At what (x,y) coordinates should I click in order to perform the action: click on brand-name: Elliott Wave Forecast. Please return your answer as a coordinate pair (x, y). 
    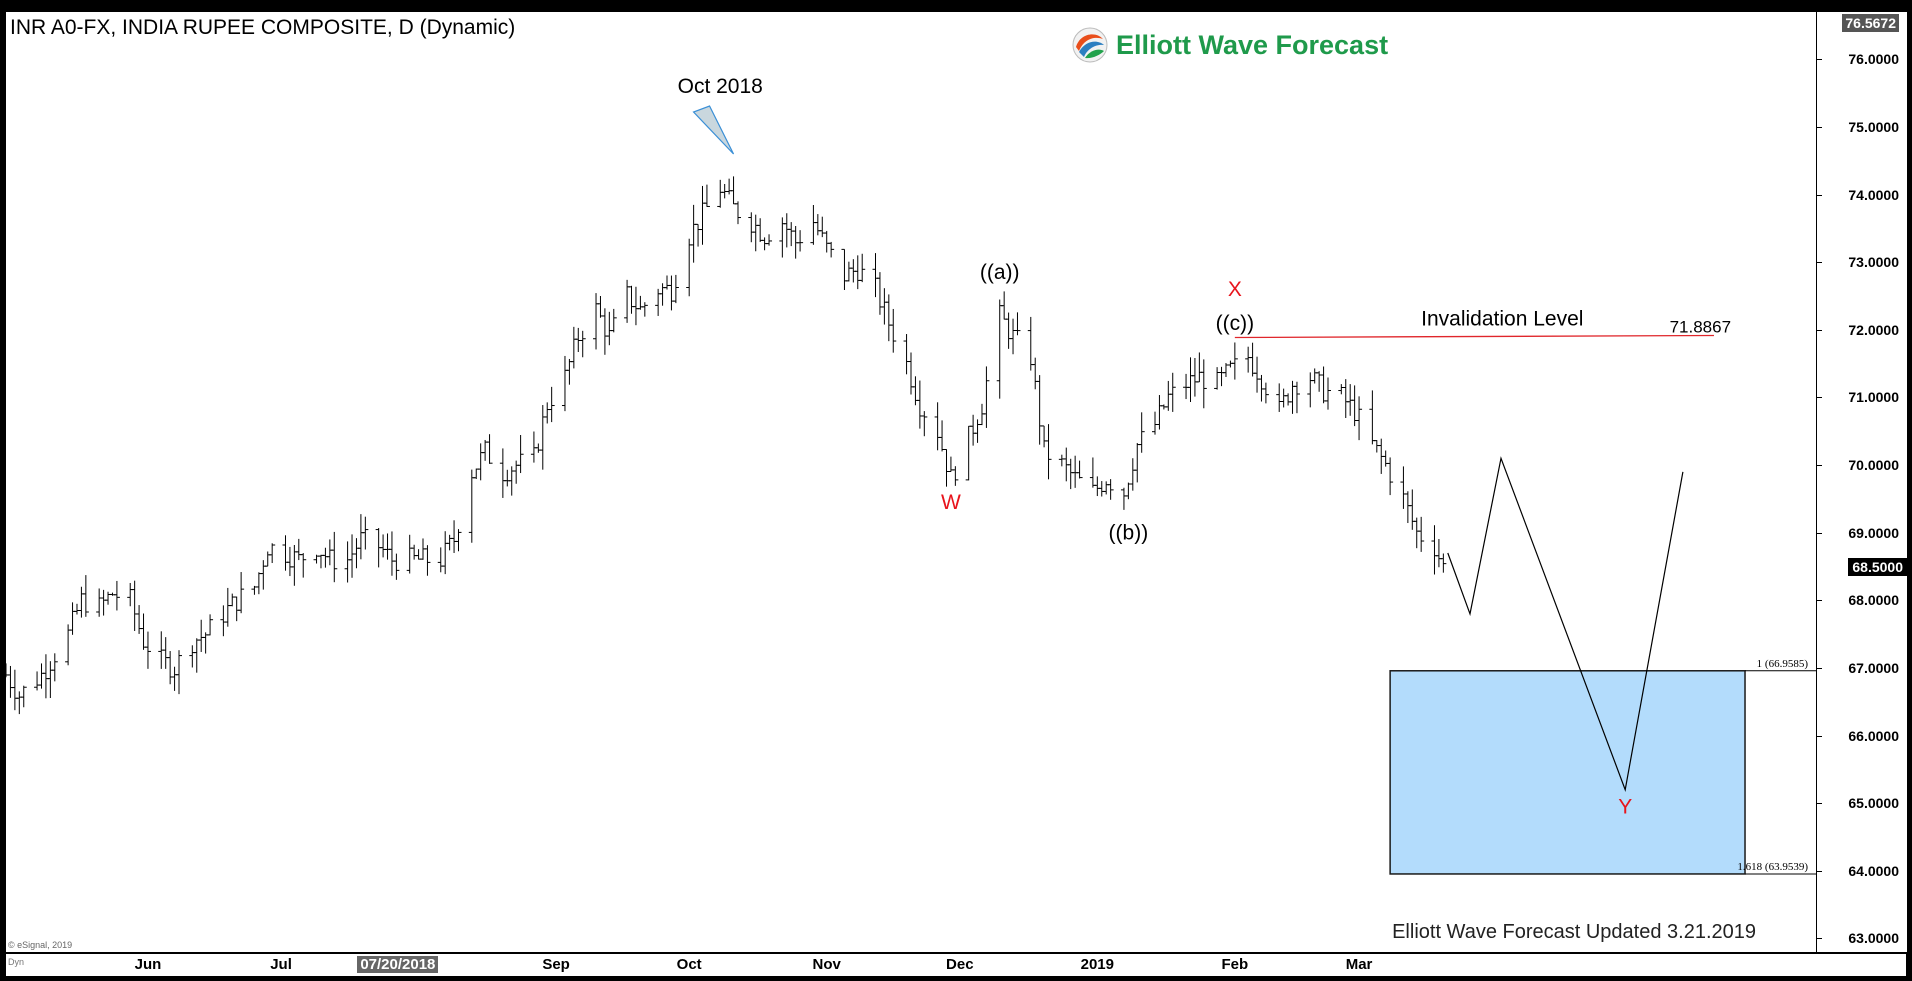
    Looking at the image, I should click on (1252, 44).